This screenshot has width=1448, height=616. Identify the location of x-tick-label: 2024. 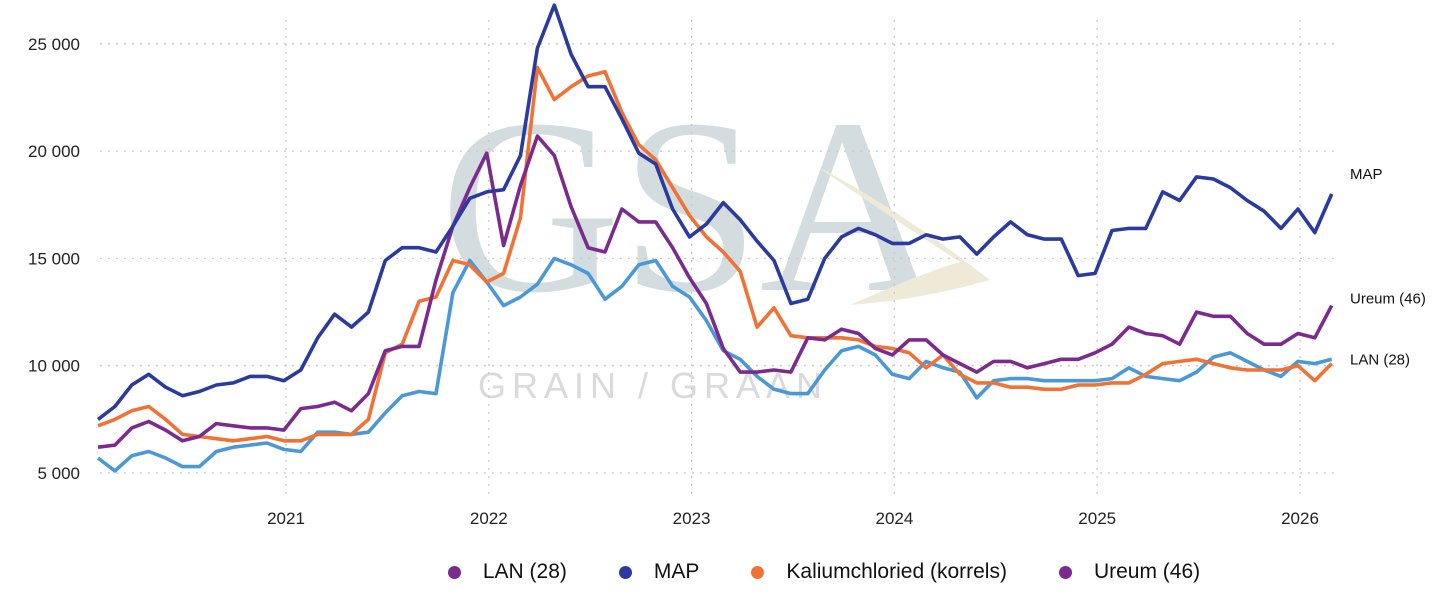
(894, 518).